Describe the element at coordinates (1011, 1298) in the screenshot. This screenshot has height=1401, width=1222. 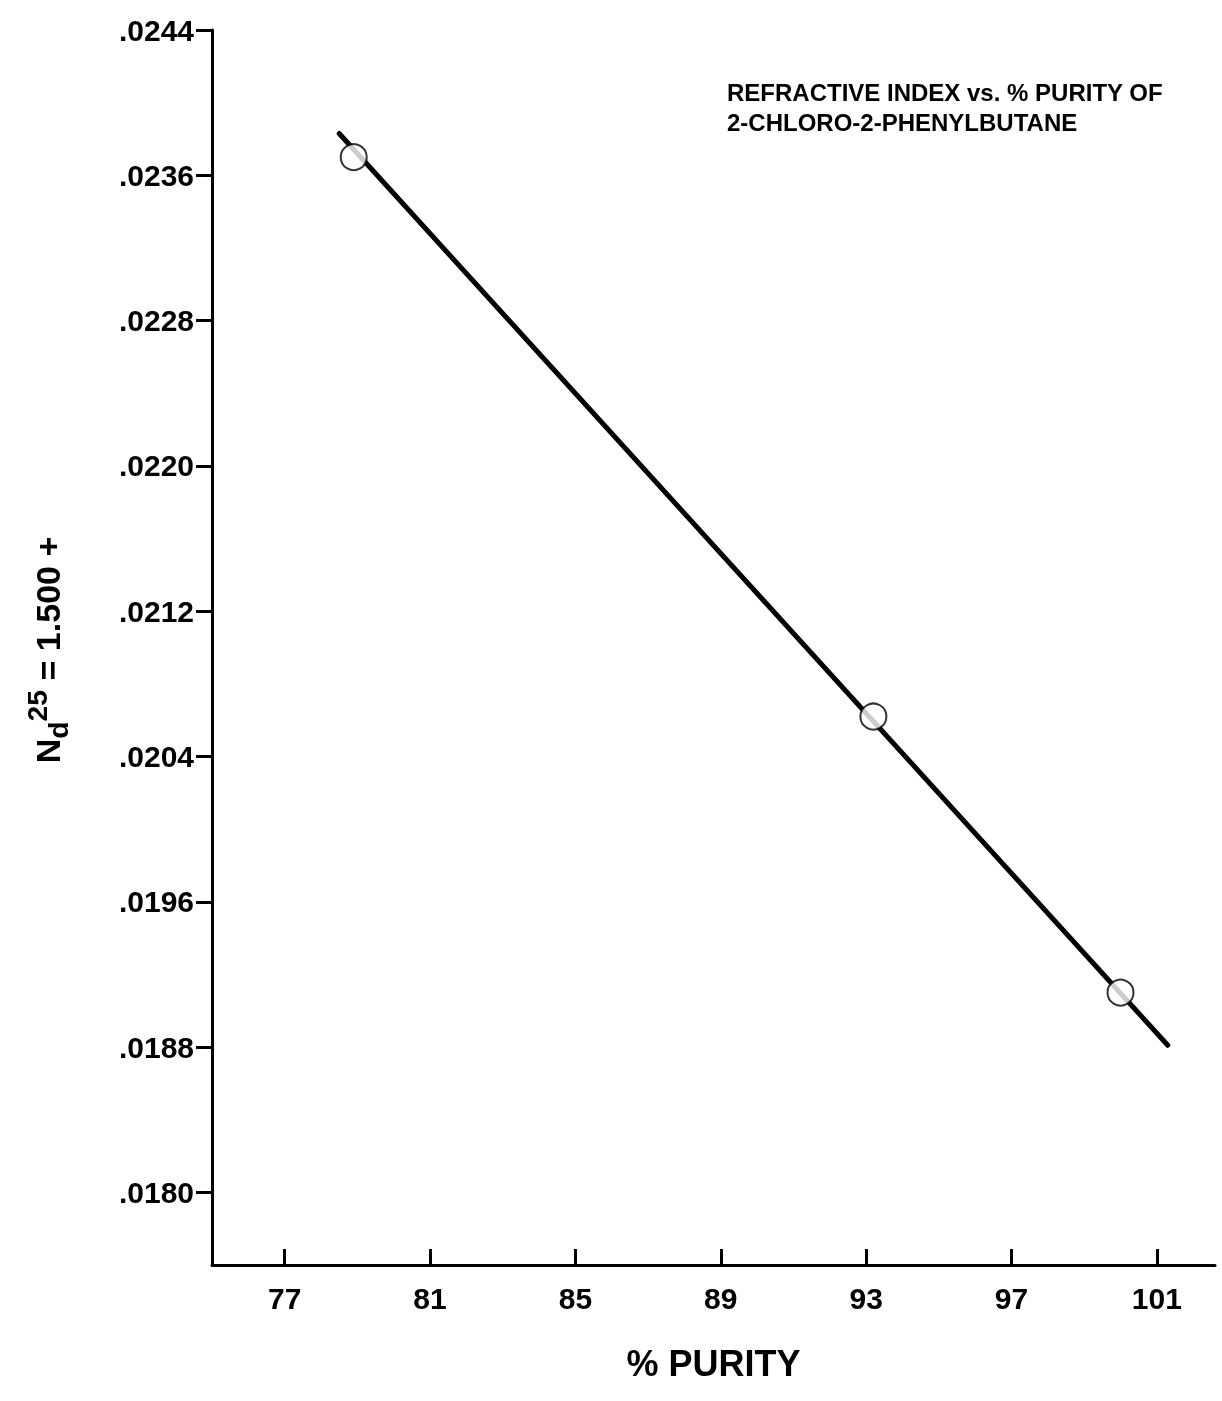
I see `x-tick-label: 97` at that location.